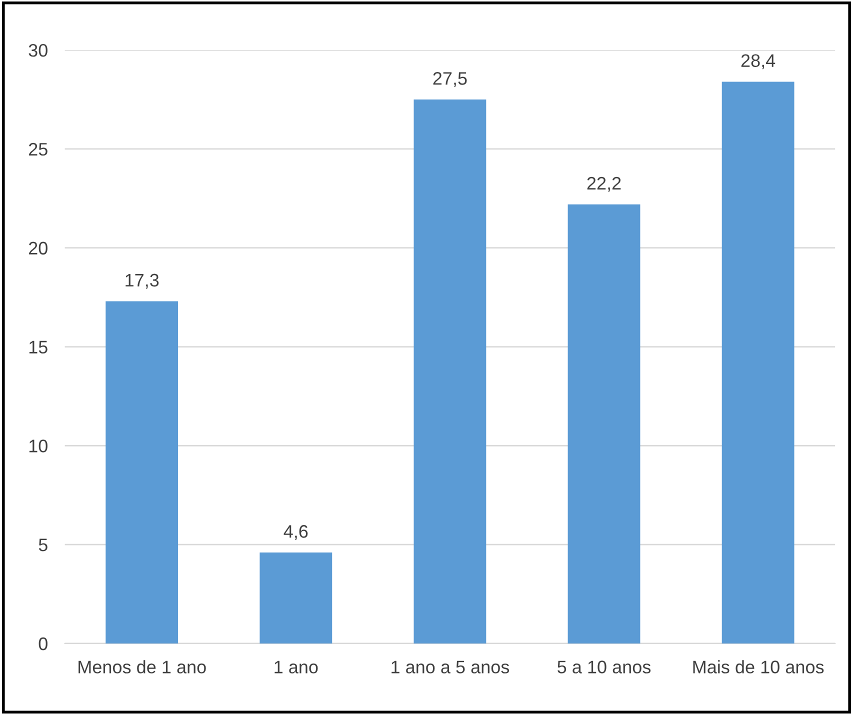 This screenshot has height=715, width=853. I want to click on x-tick-label: 1 ano a 5 anos, so click(451, 667).